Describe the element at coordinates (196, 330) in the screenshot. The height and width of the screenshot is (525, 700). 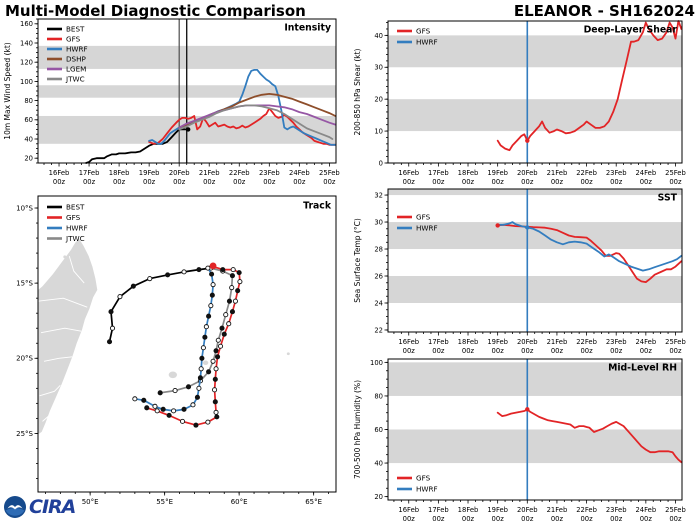
I see `track-JTWC` at that location.